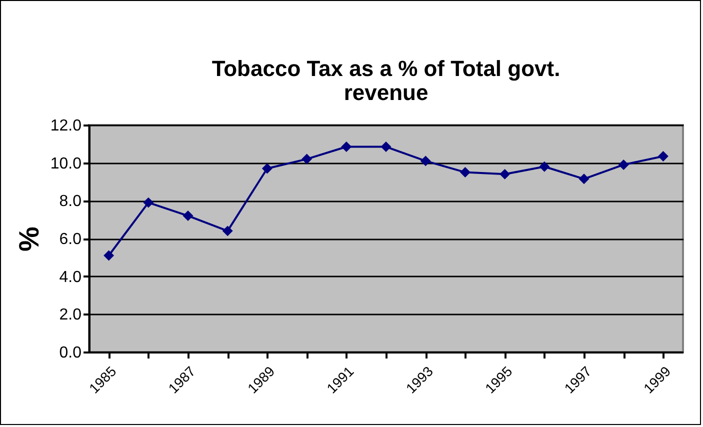 This screenshot has height=427, width=703. Describe the element at coordinates (386, 80) in the screenshot. I see `chart-title: Tobacco Tax as a % of Total govt. revenue` at that location.